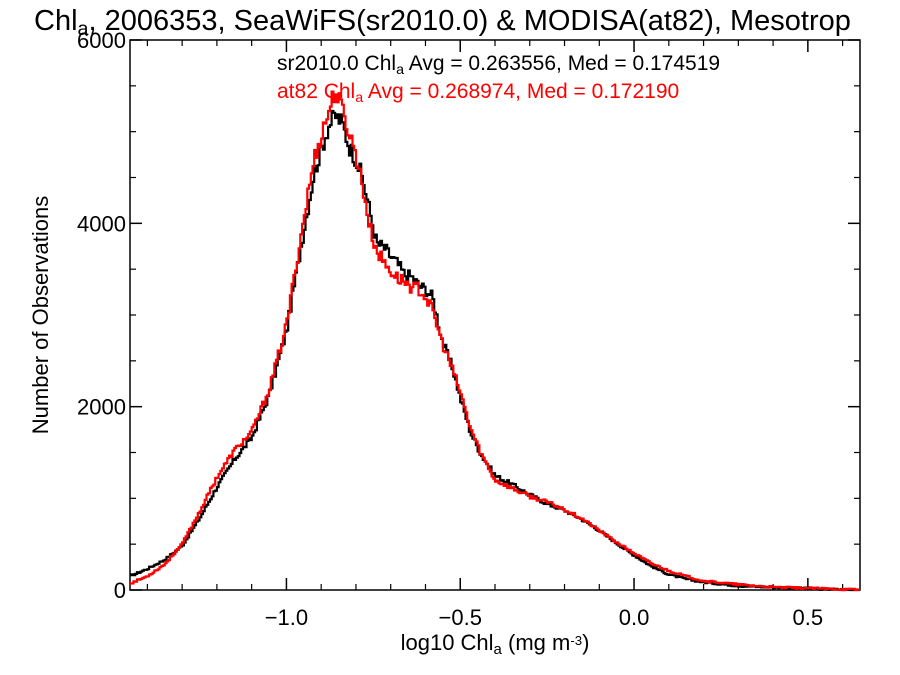 The image size is (900, 675). I want to click on y-tick-label: 4000, so click(101, 223).